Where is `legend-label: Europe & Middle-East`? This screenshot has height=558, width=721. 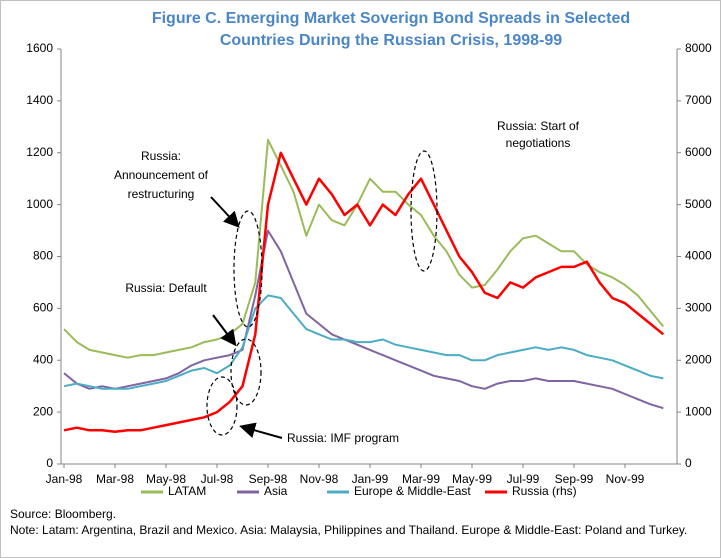
legend-label: Europe & Middle-East is located at coordinates (412, 491).